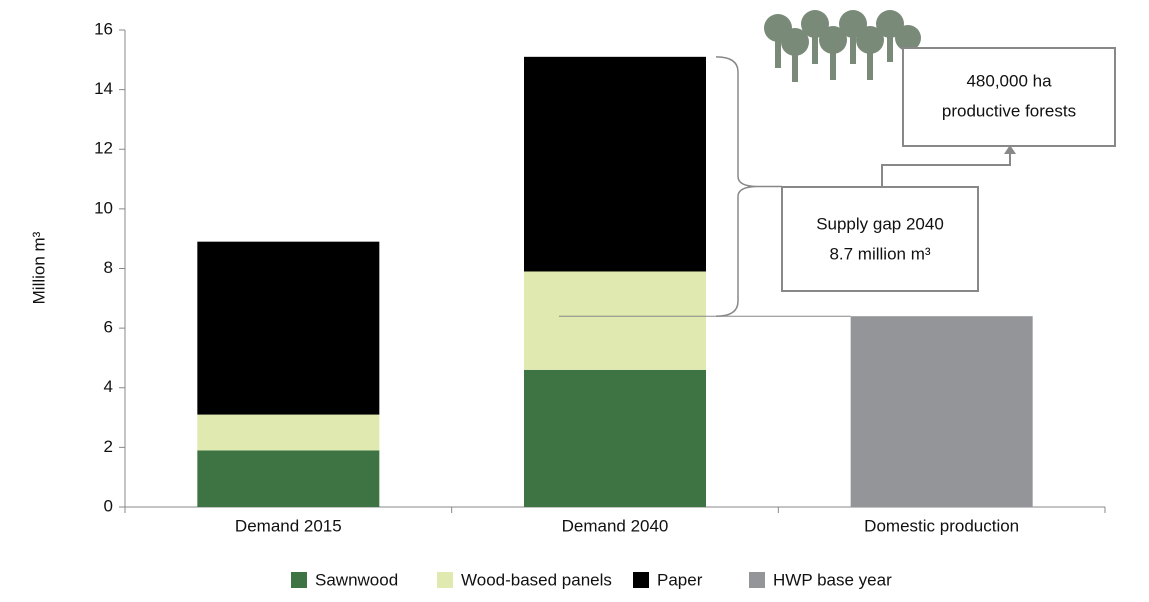 This screenshot has height=602, width=1149. What do you see at coordinates (108, 327) in the screenshot?
I see `y-tick-label: 6` at bounding box center [108, 327].